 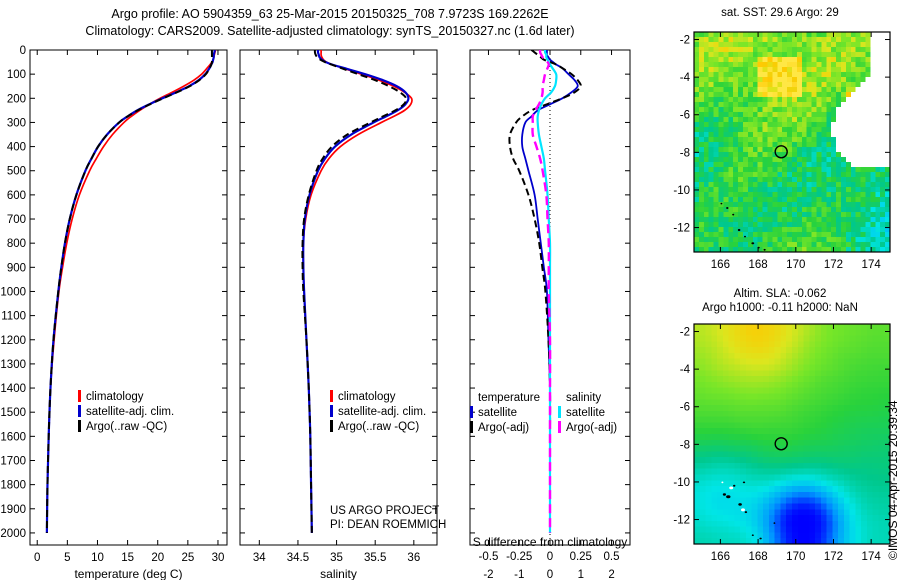 What do you see at coordinates (379, 427) in the screenshot?
I see `legend-label: Argo(..raw -QC)` at bounding box center [379, 427].